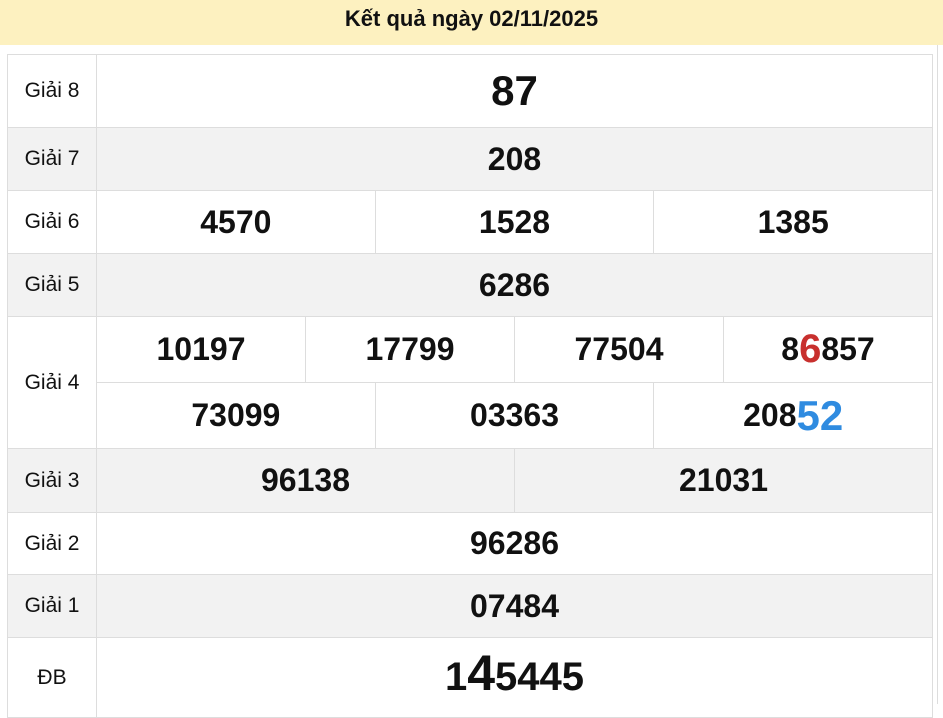 The image size is (943, 718). What do you see at coordinates (52, 606) in the screenshot?
I see `prize-label: Giải 1` at bounding box center [52, 606].